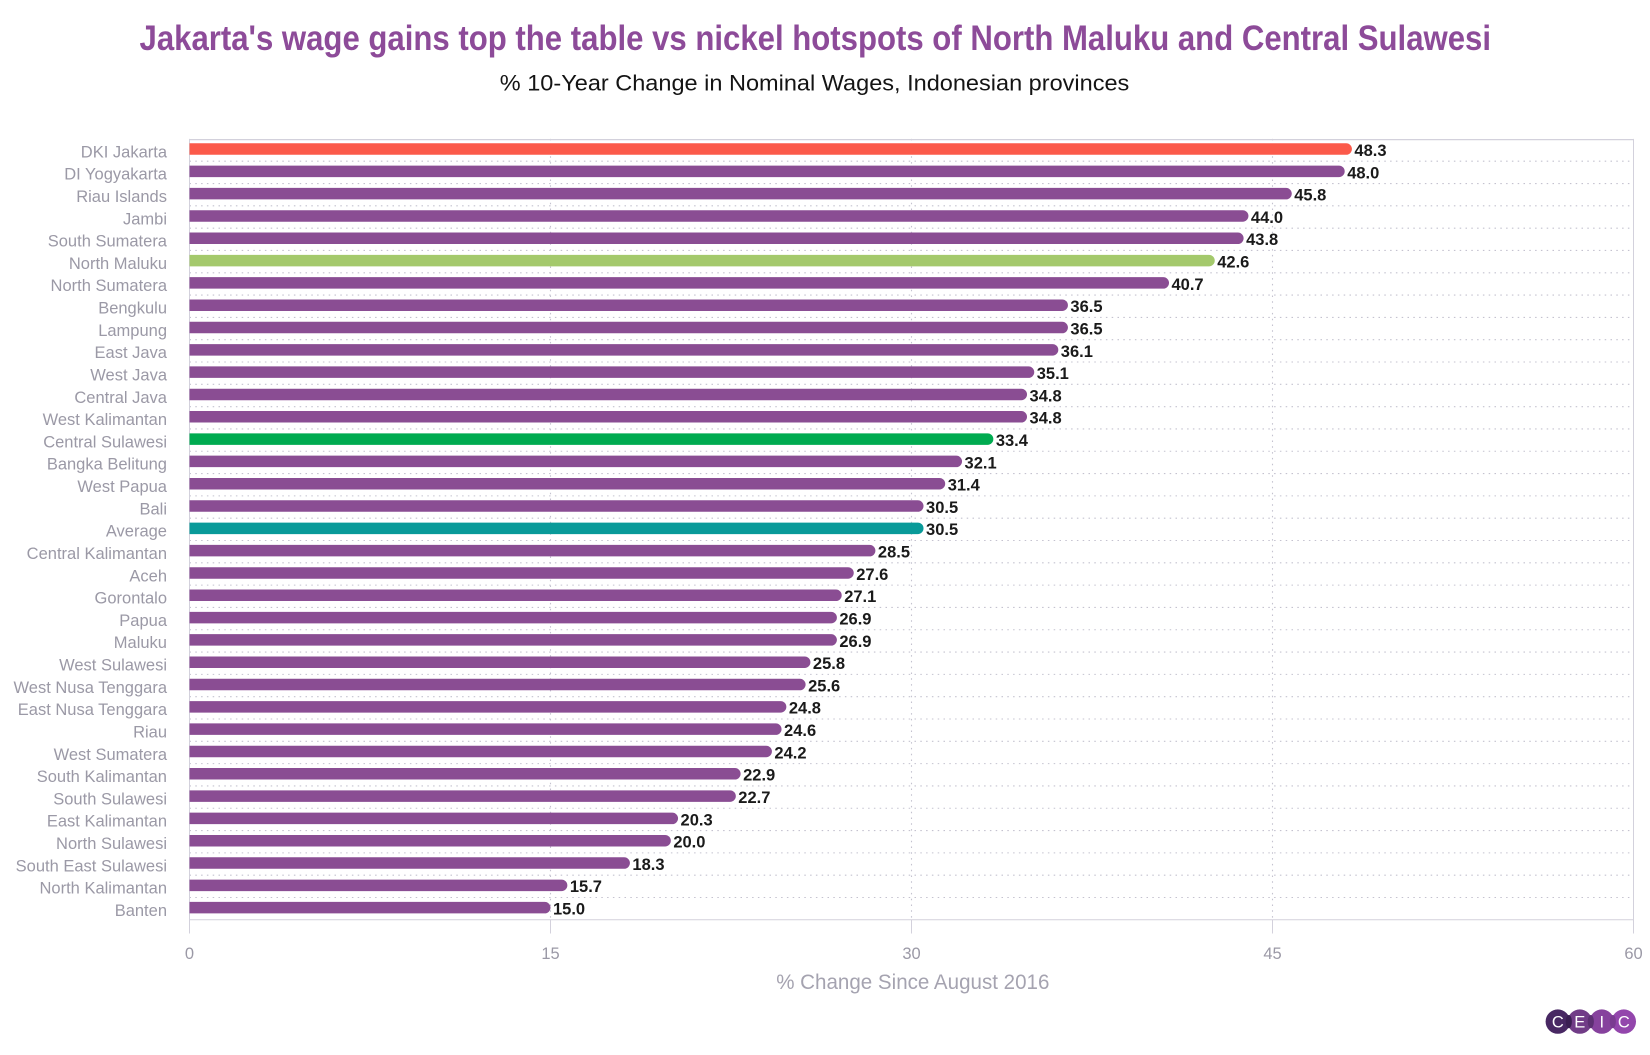  Describe the element at coordinates (122, 487) in the screenshot. I see `svg-text: West Papua` at that location.